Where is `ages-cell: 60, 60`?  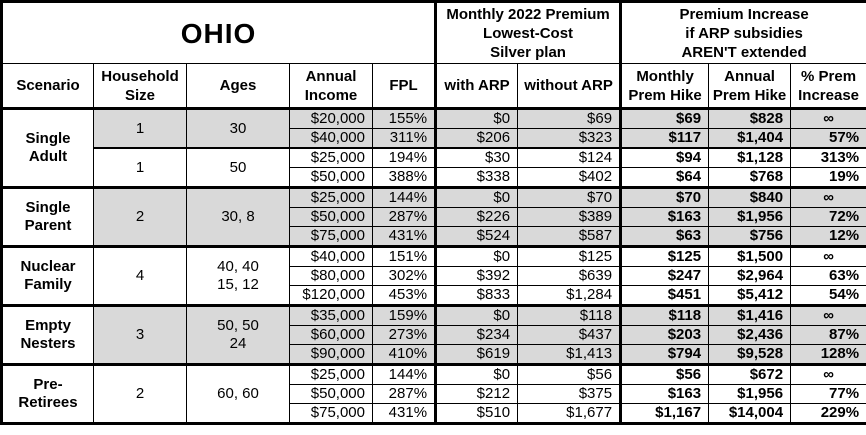 ages-cell: 60, 60 is located at coordinates (238, 393).